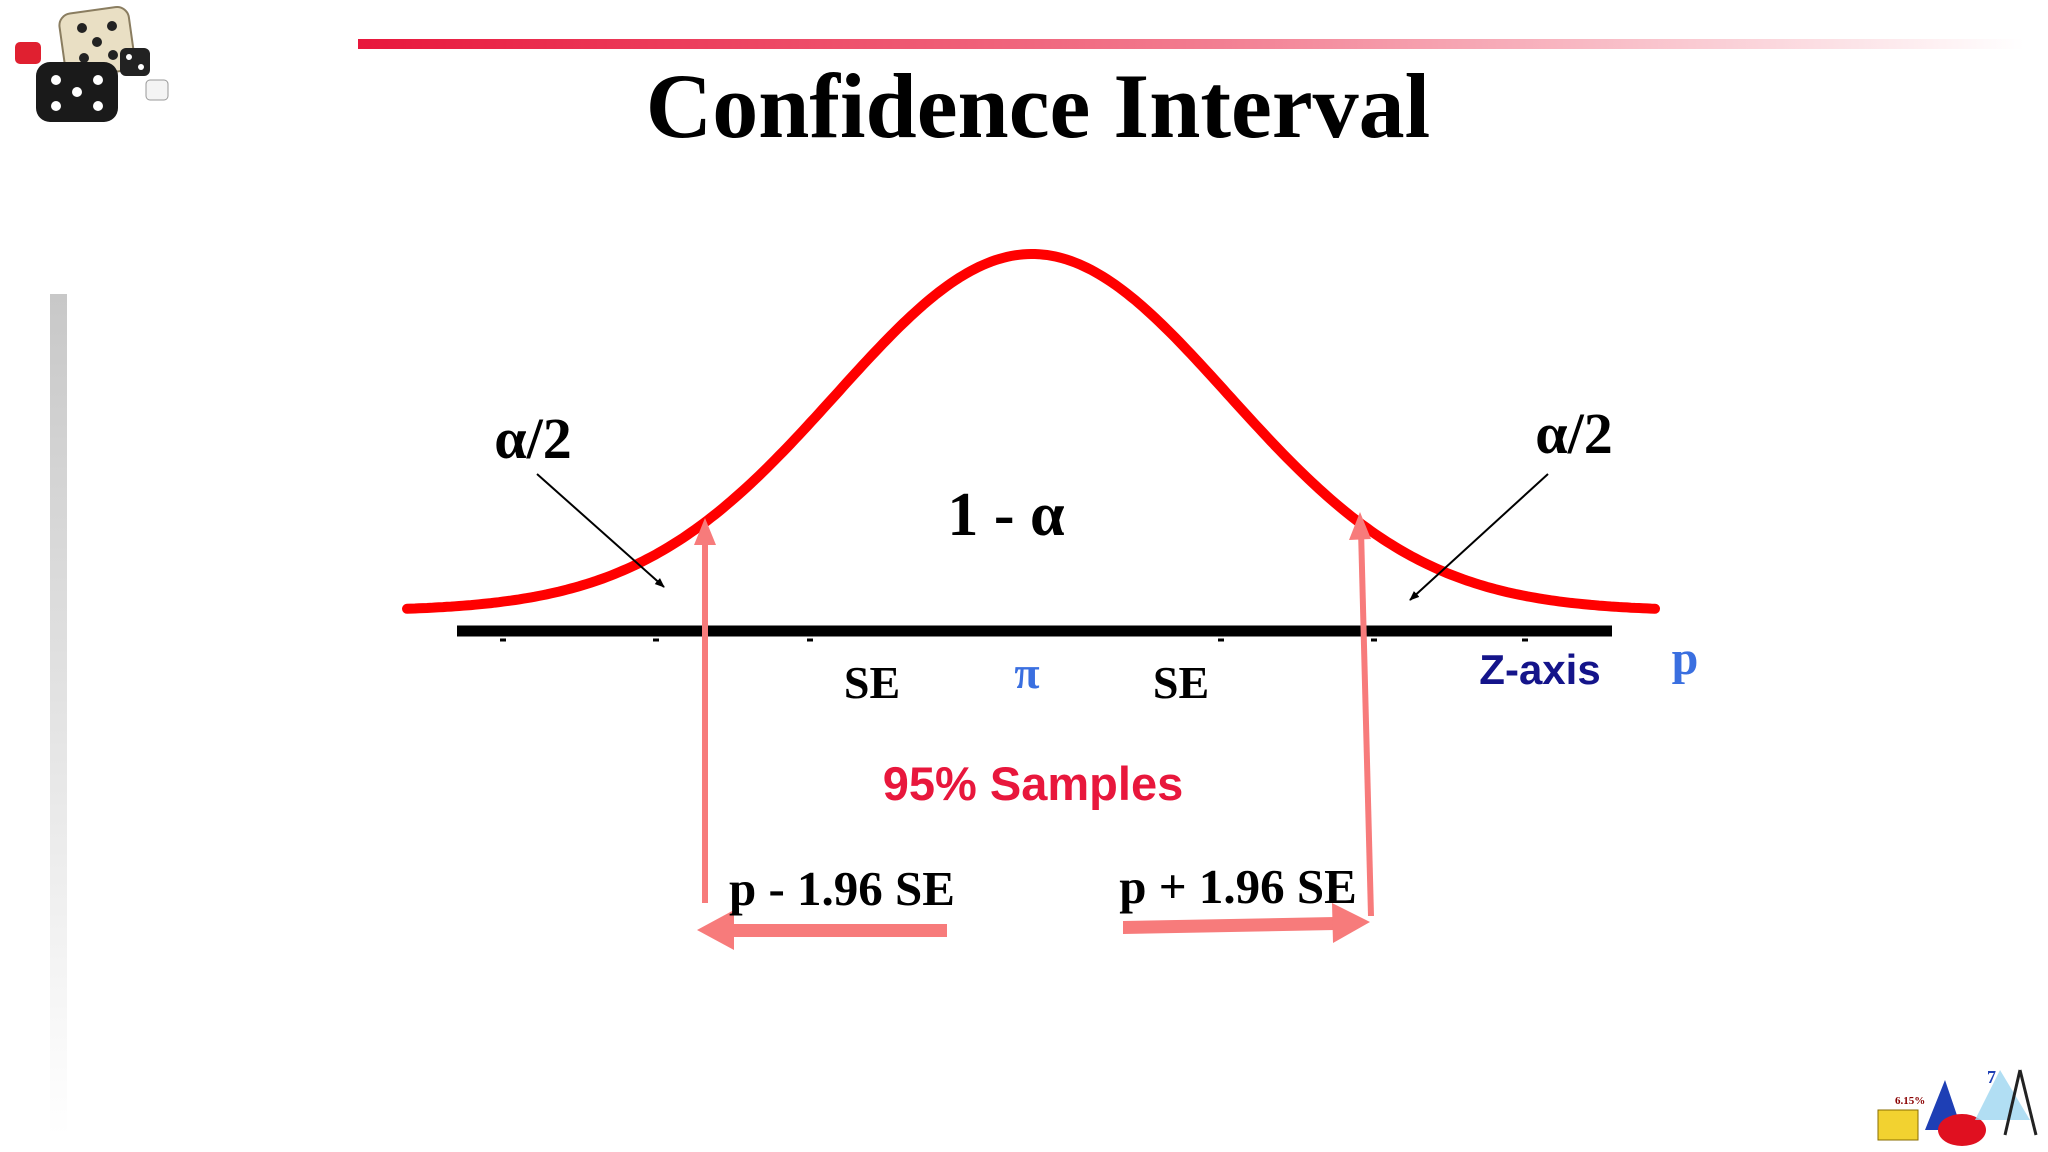  I want to click on se-left: SE, so click(872, 682).